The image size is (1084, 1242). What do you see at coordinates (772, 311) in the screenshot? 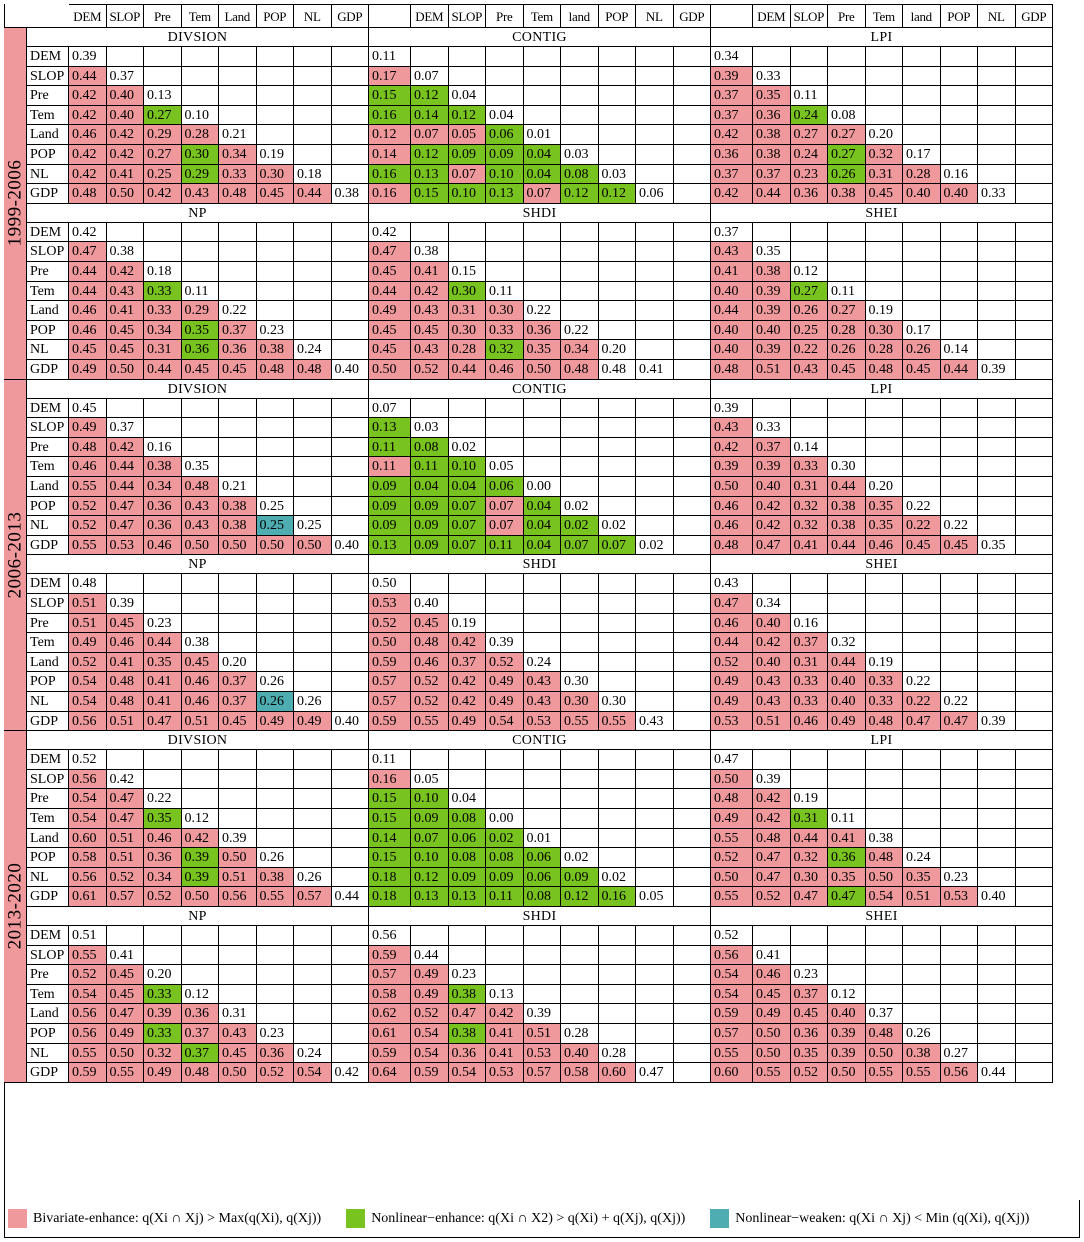
I see `table-cell-value: 0.39` at bounding box center [772, 311].